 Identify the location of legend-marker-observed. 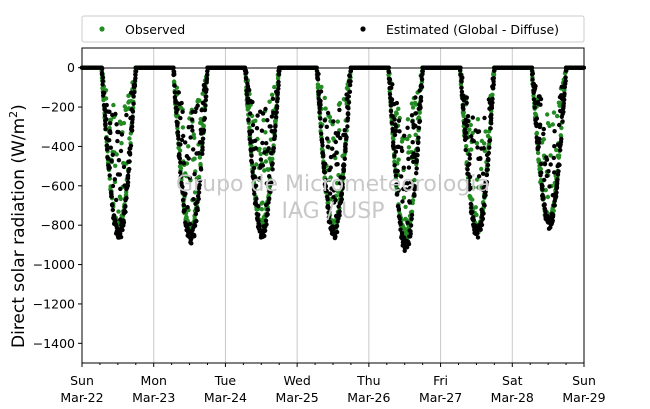
(102, 29).